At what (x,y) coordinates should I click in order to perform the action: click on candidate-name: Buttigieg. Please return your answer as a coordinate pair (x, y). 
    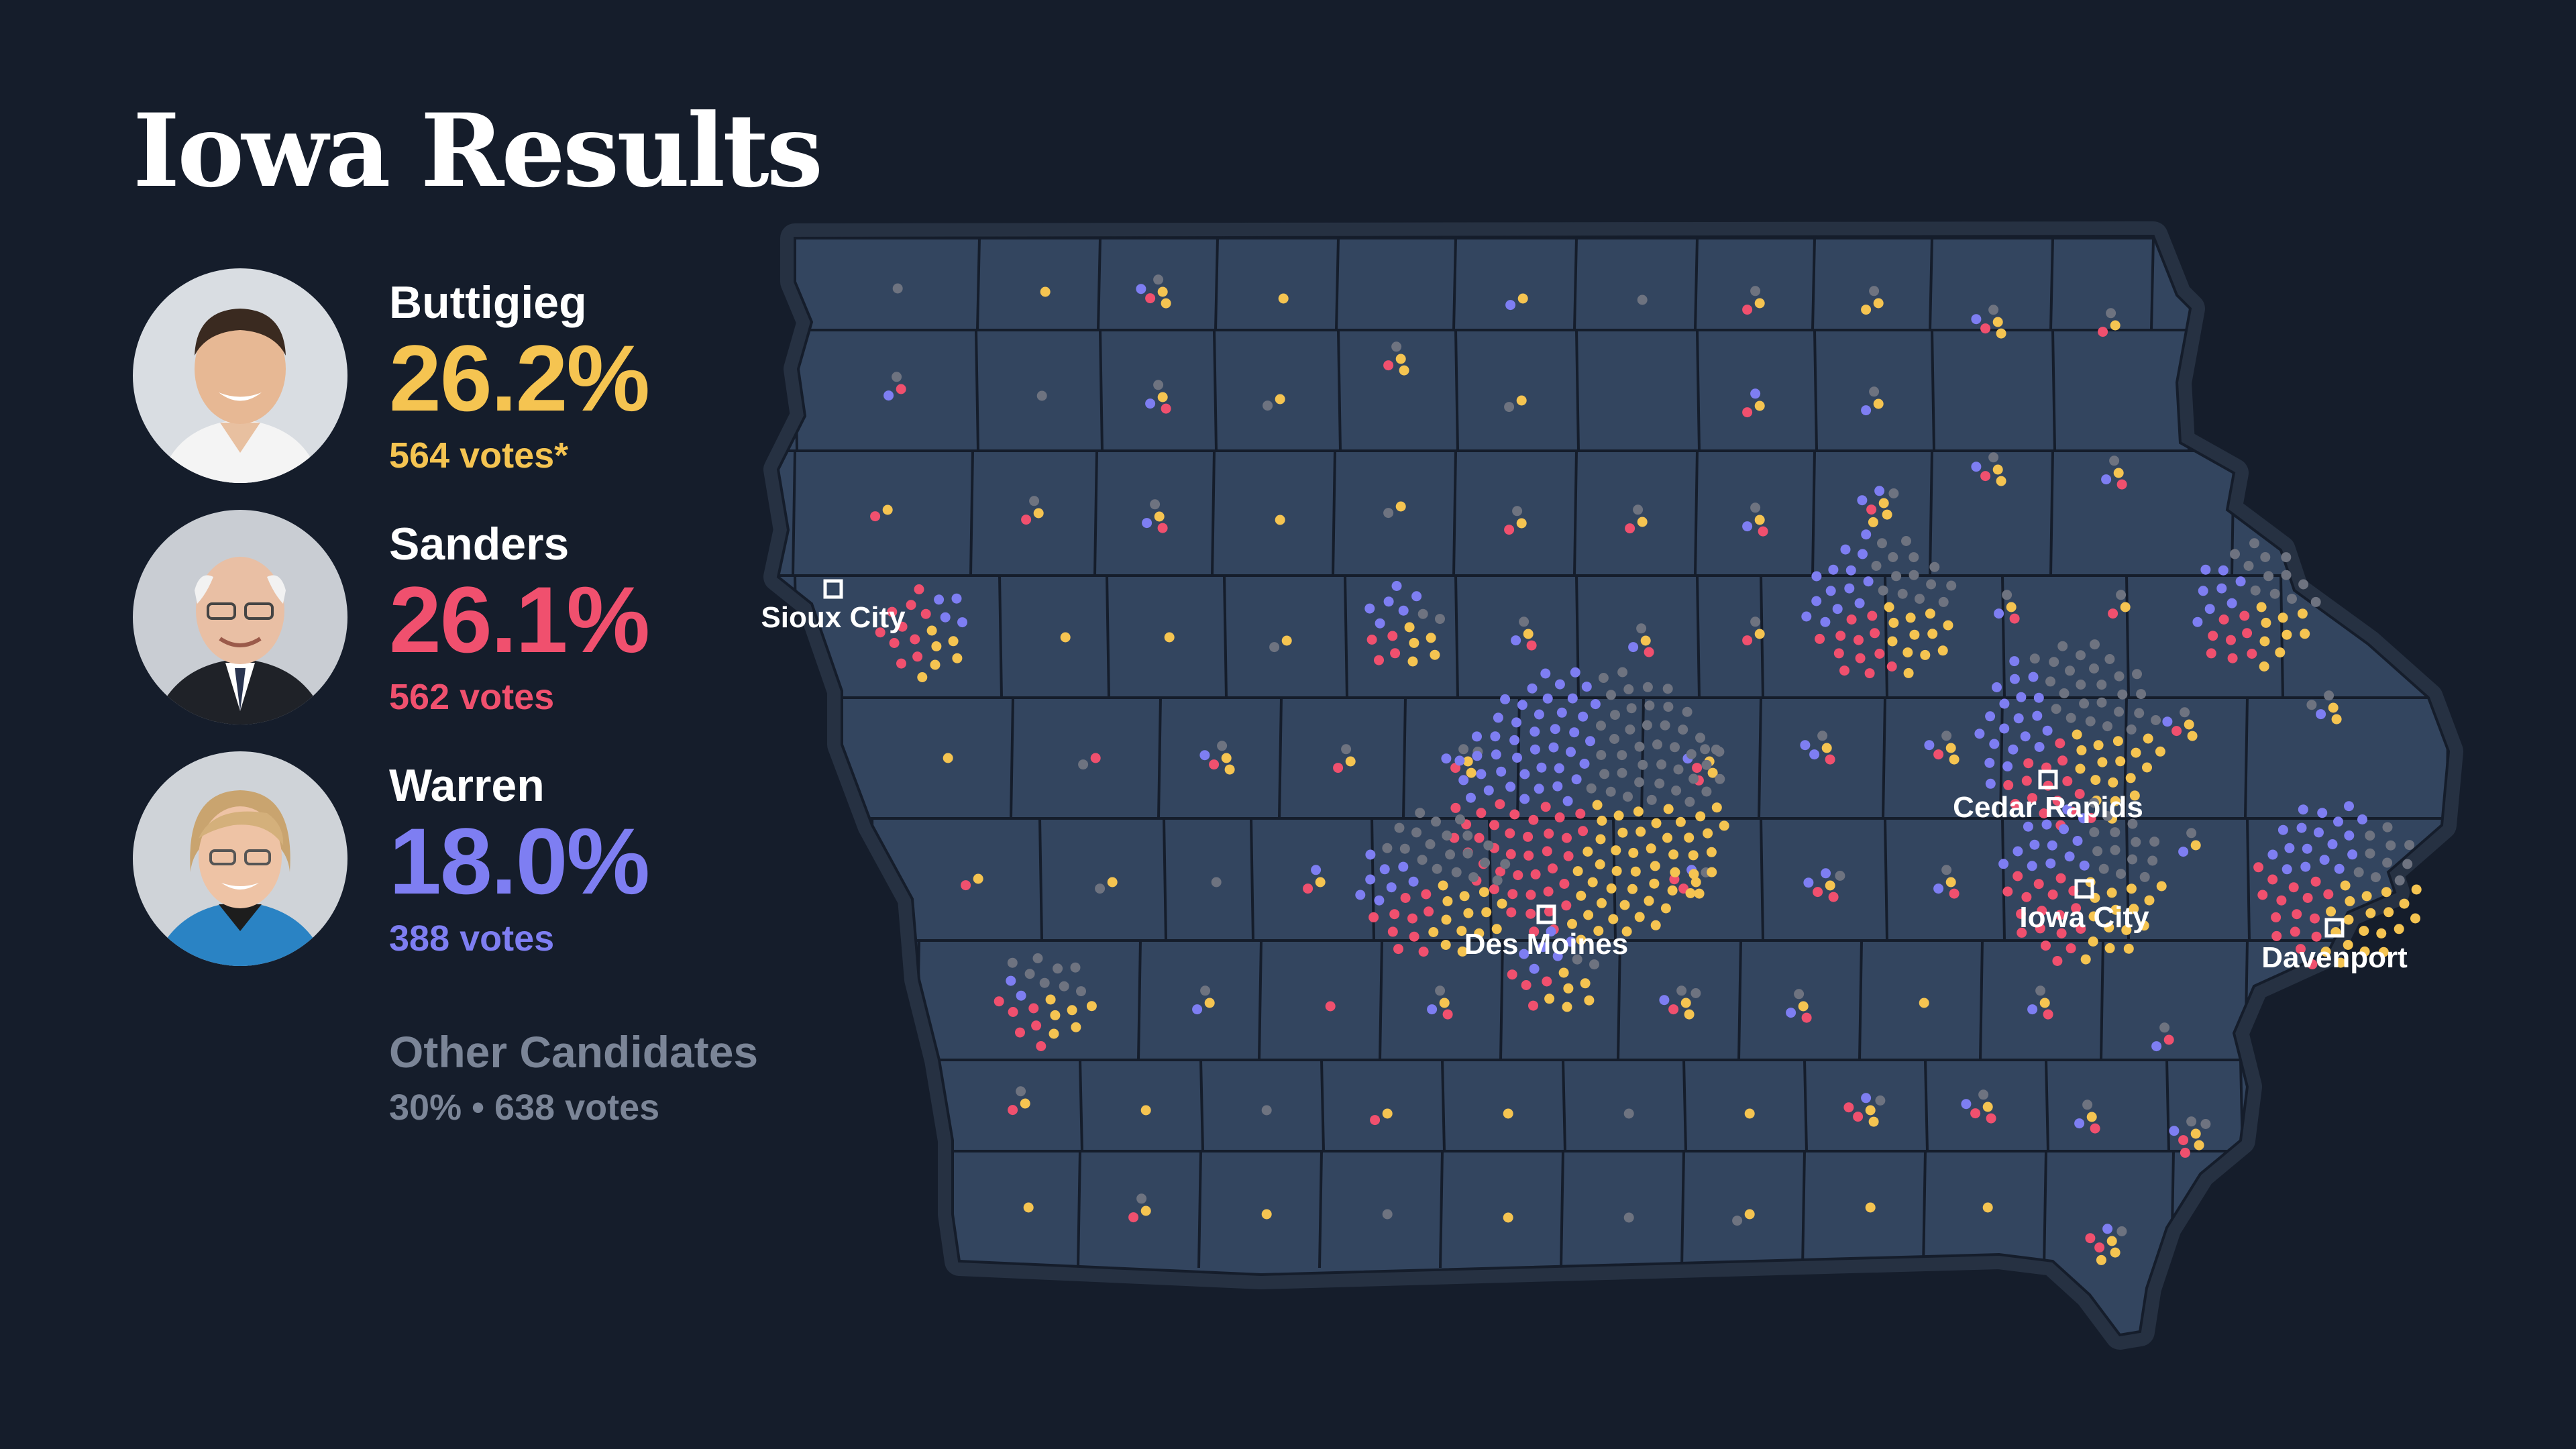
    Looking at the image, I should click on (488, 302).